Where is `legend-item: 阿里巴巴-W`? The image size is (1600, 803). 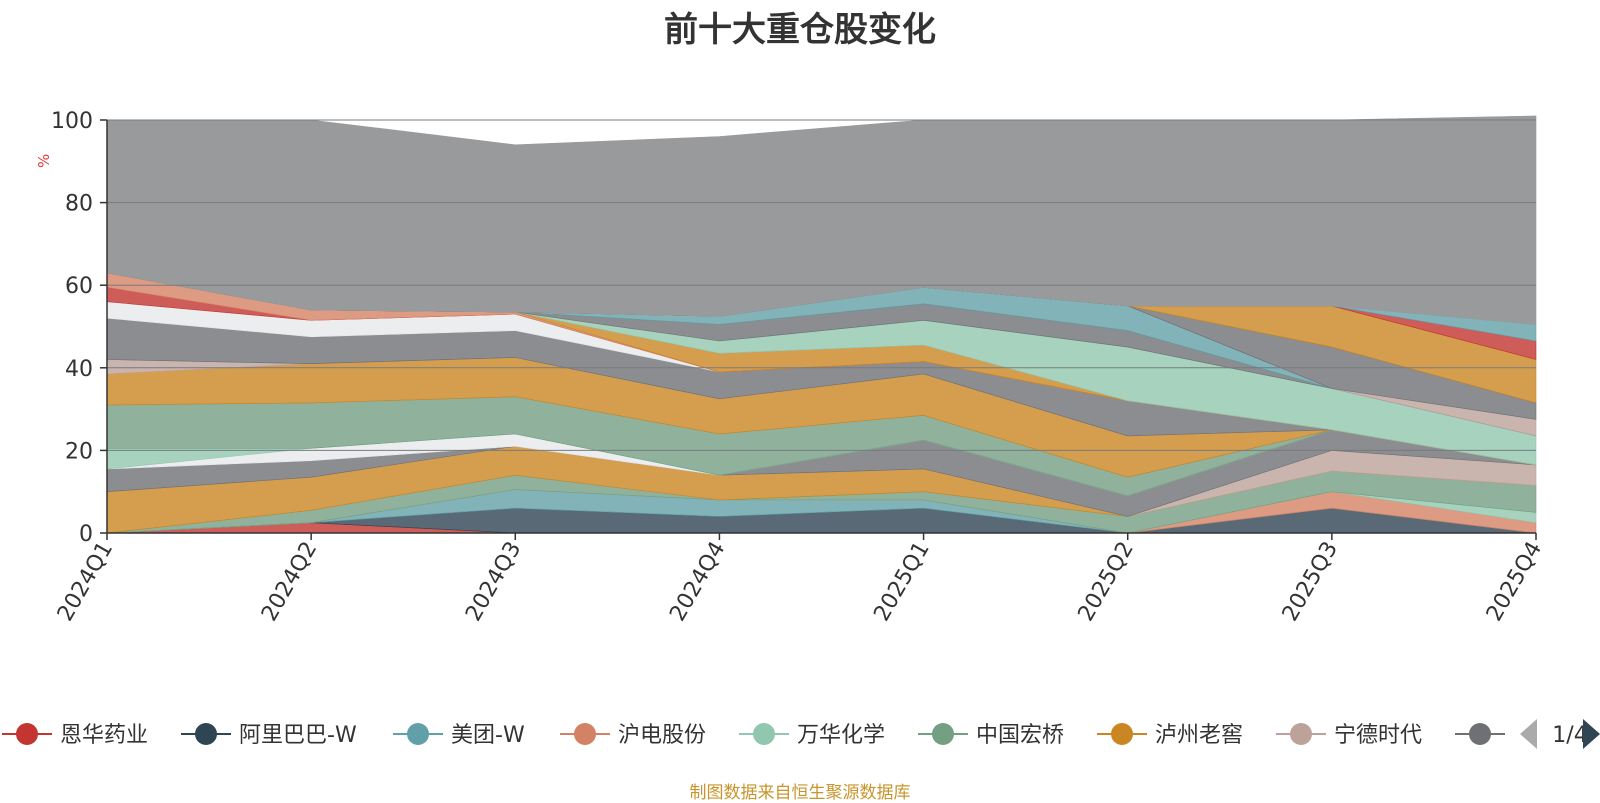 legend-item: 阿里巴巴-W is located at coordinates (269, 735).